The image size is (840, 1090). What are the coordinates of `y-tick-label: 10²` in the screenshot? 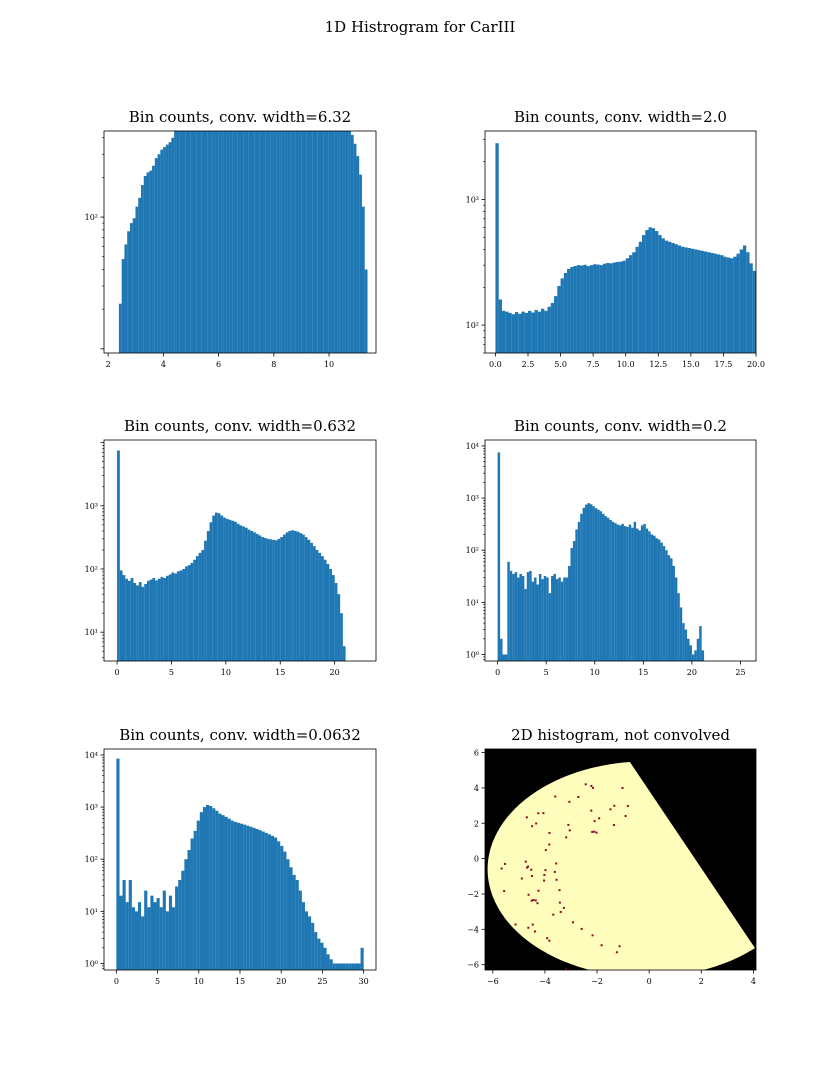 It's located at (91, 217).